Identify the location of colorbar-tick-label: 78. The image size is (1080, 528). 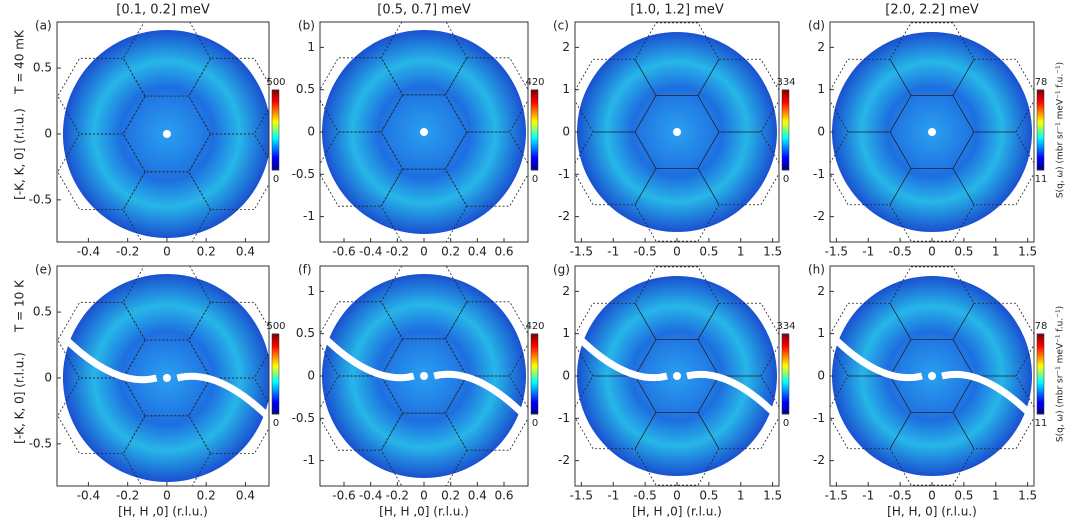
(1041, 82).